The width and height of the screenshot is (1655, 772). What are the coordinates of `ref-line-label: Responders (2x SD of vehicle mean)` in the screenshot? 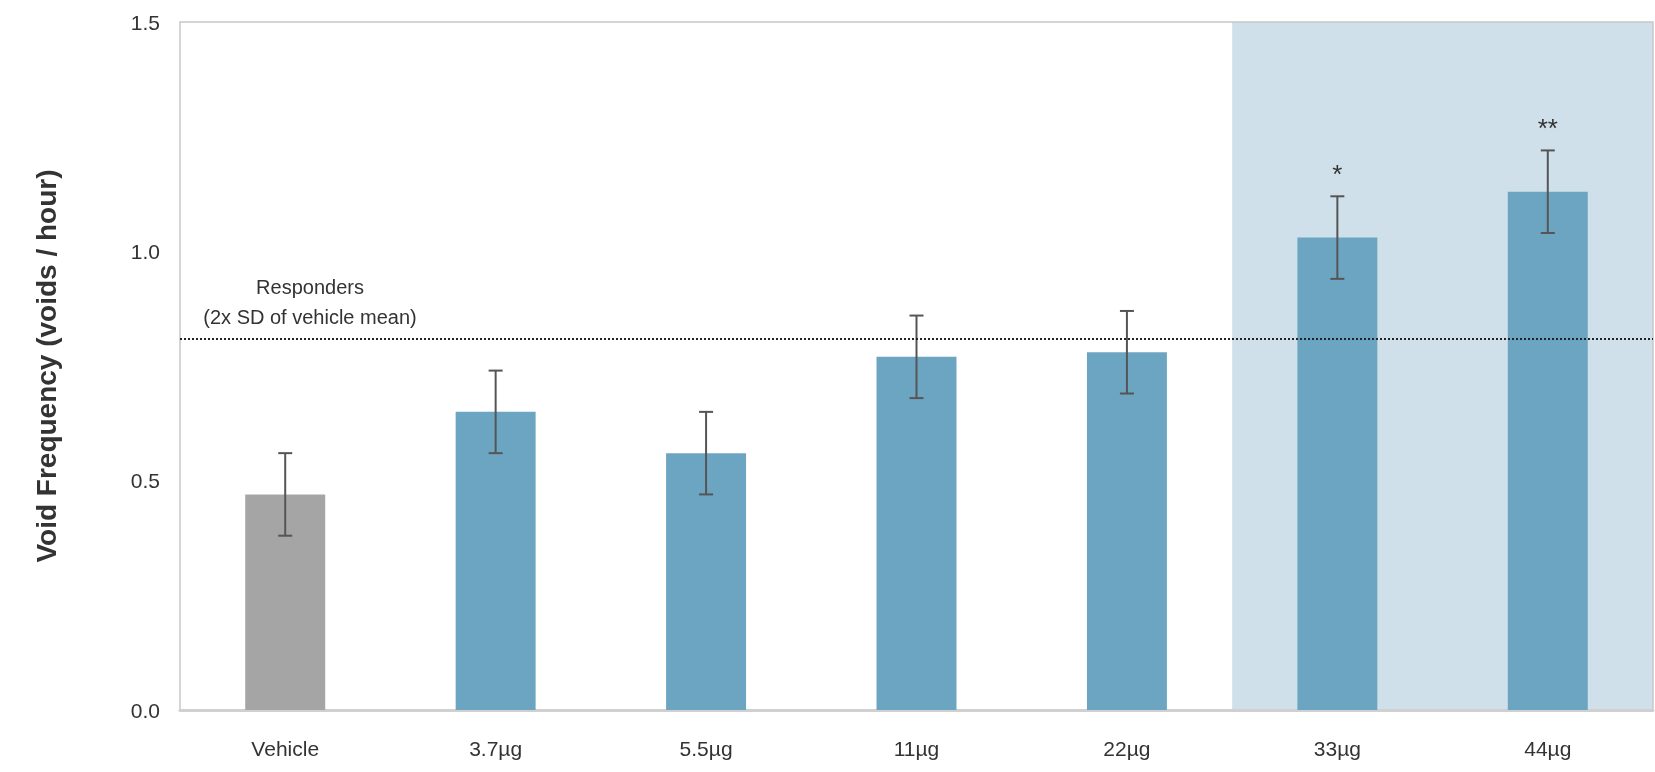 It's located at (310, 302).